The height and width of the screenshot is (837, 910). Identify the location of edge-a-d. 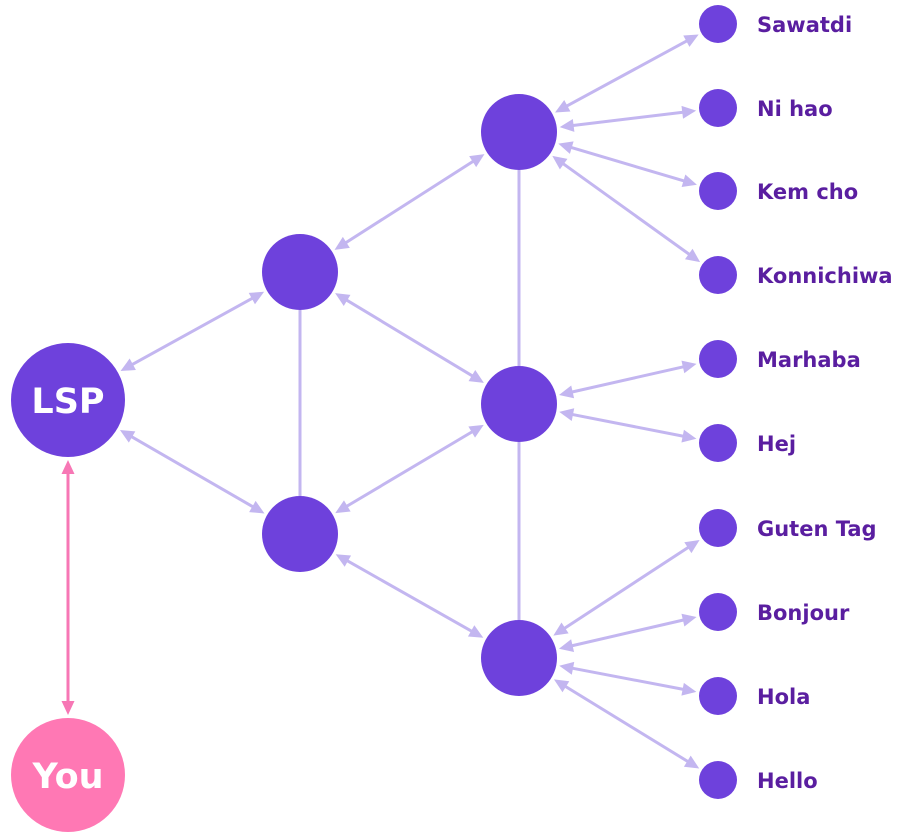
(409, 338).